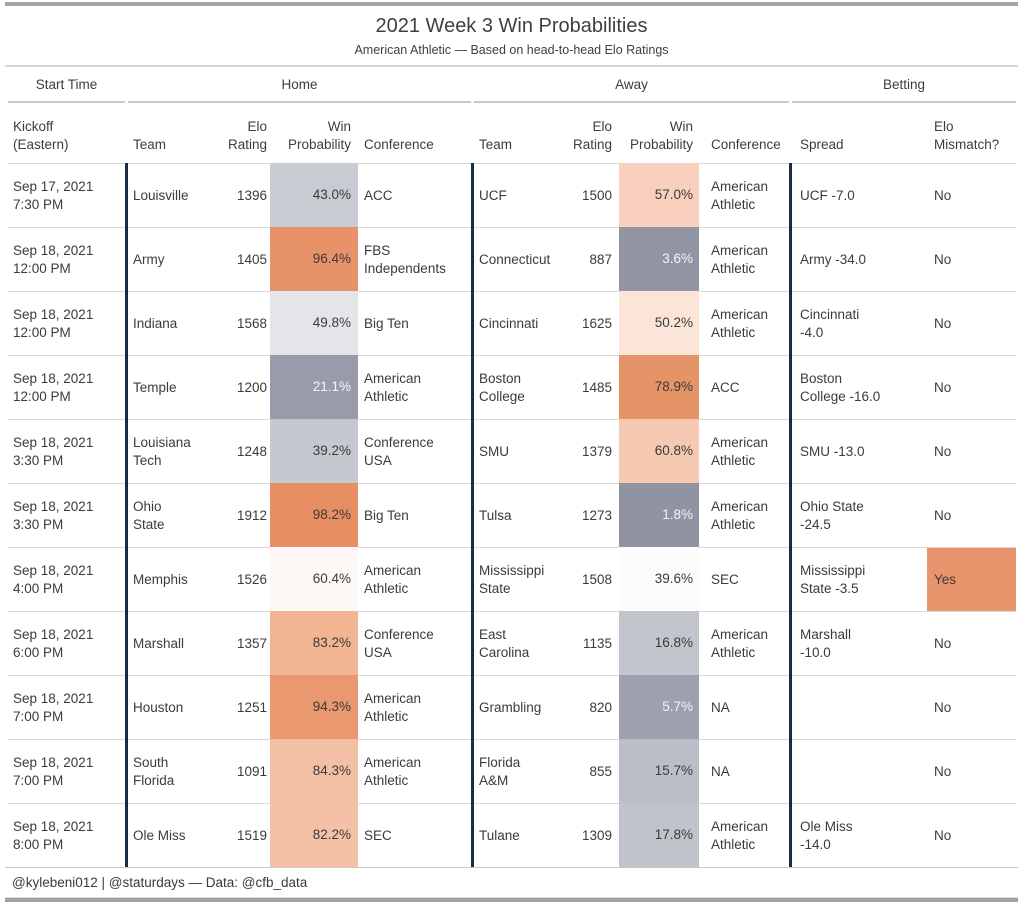 This screenshot has height=913, width=1023. Describe the element at coordinates (66, 85) in the screenshot. I see `group-start-time: Start Time` at that location.